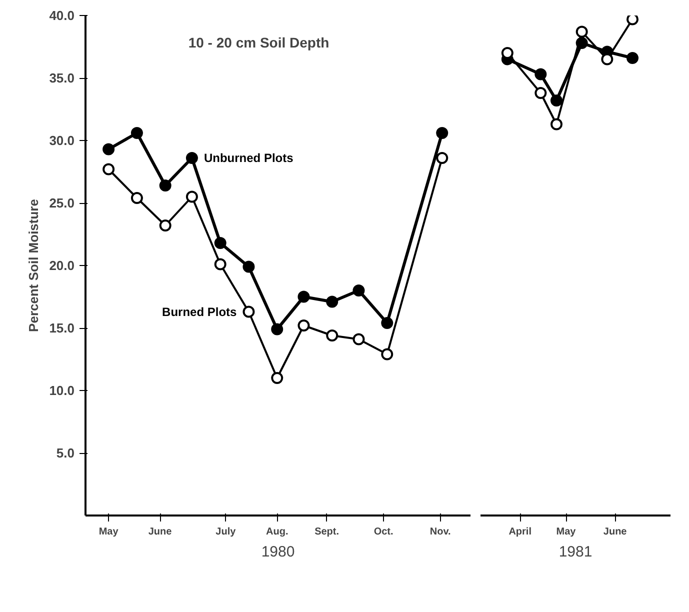 This screenshot has height=612, width=689. I want to click on series-label: Burned Plots, so click(200, 311).